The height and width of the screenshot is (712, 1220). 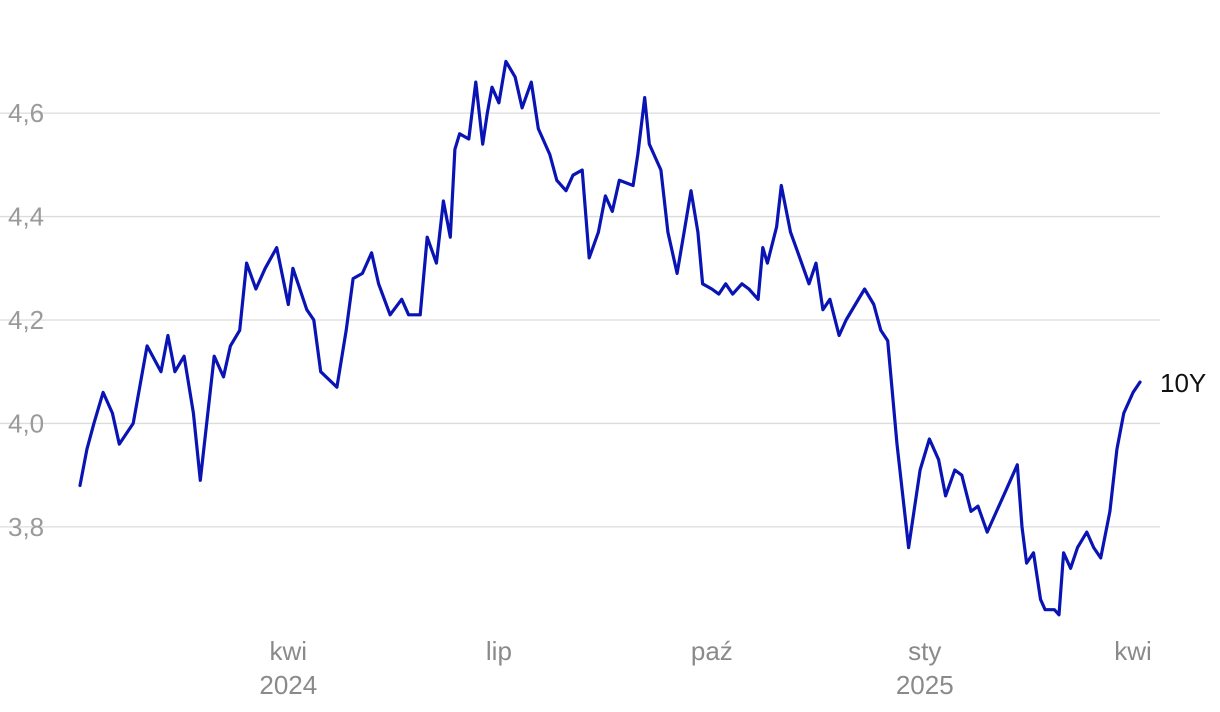 What do you see at coordinates (26, 527) in the screenshot?
I see `y-tick-label: 3,8` at bounding box center [26, 527].